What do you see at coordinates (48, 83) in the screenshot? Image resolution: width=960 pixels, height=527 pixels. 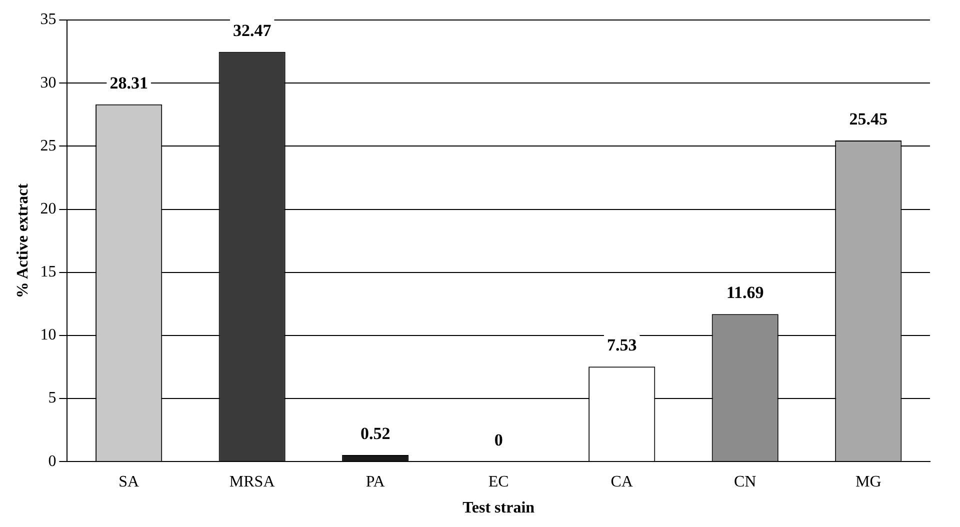 I see `y-tick-label: 30` at bounding box center [48, 83].